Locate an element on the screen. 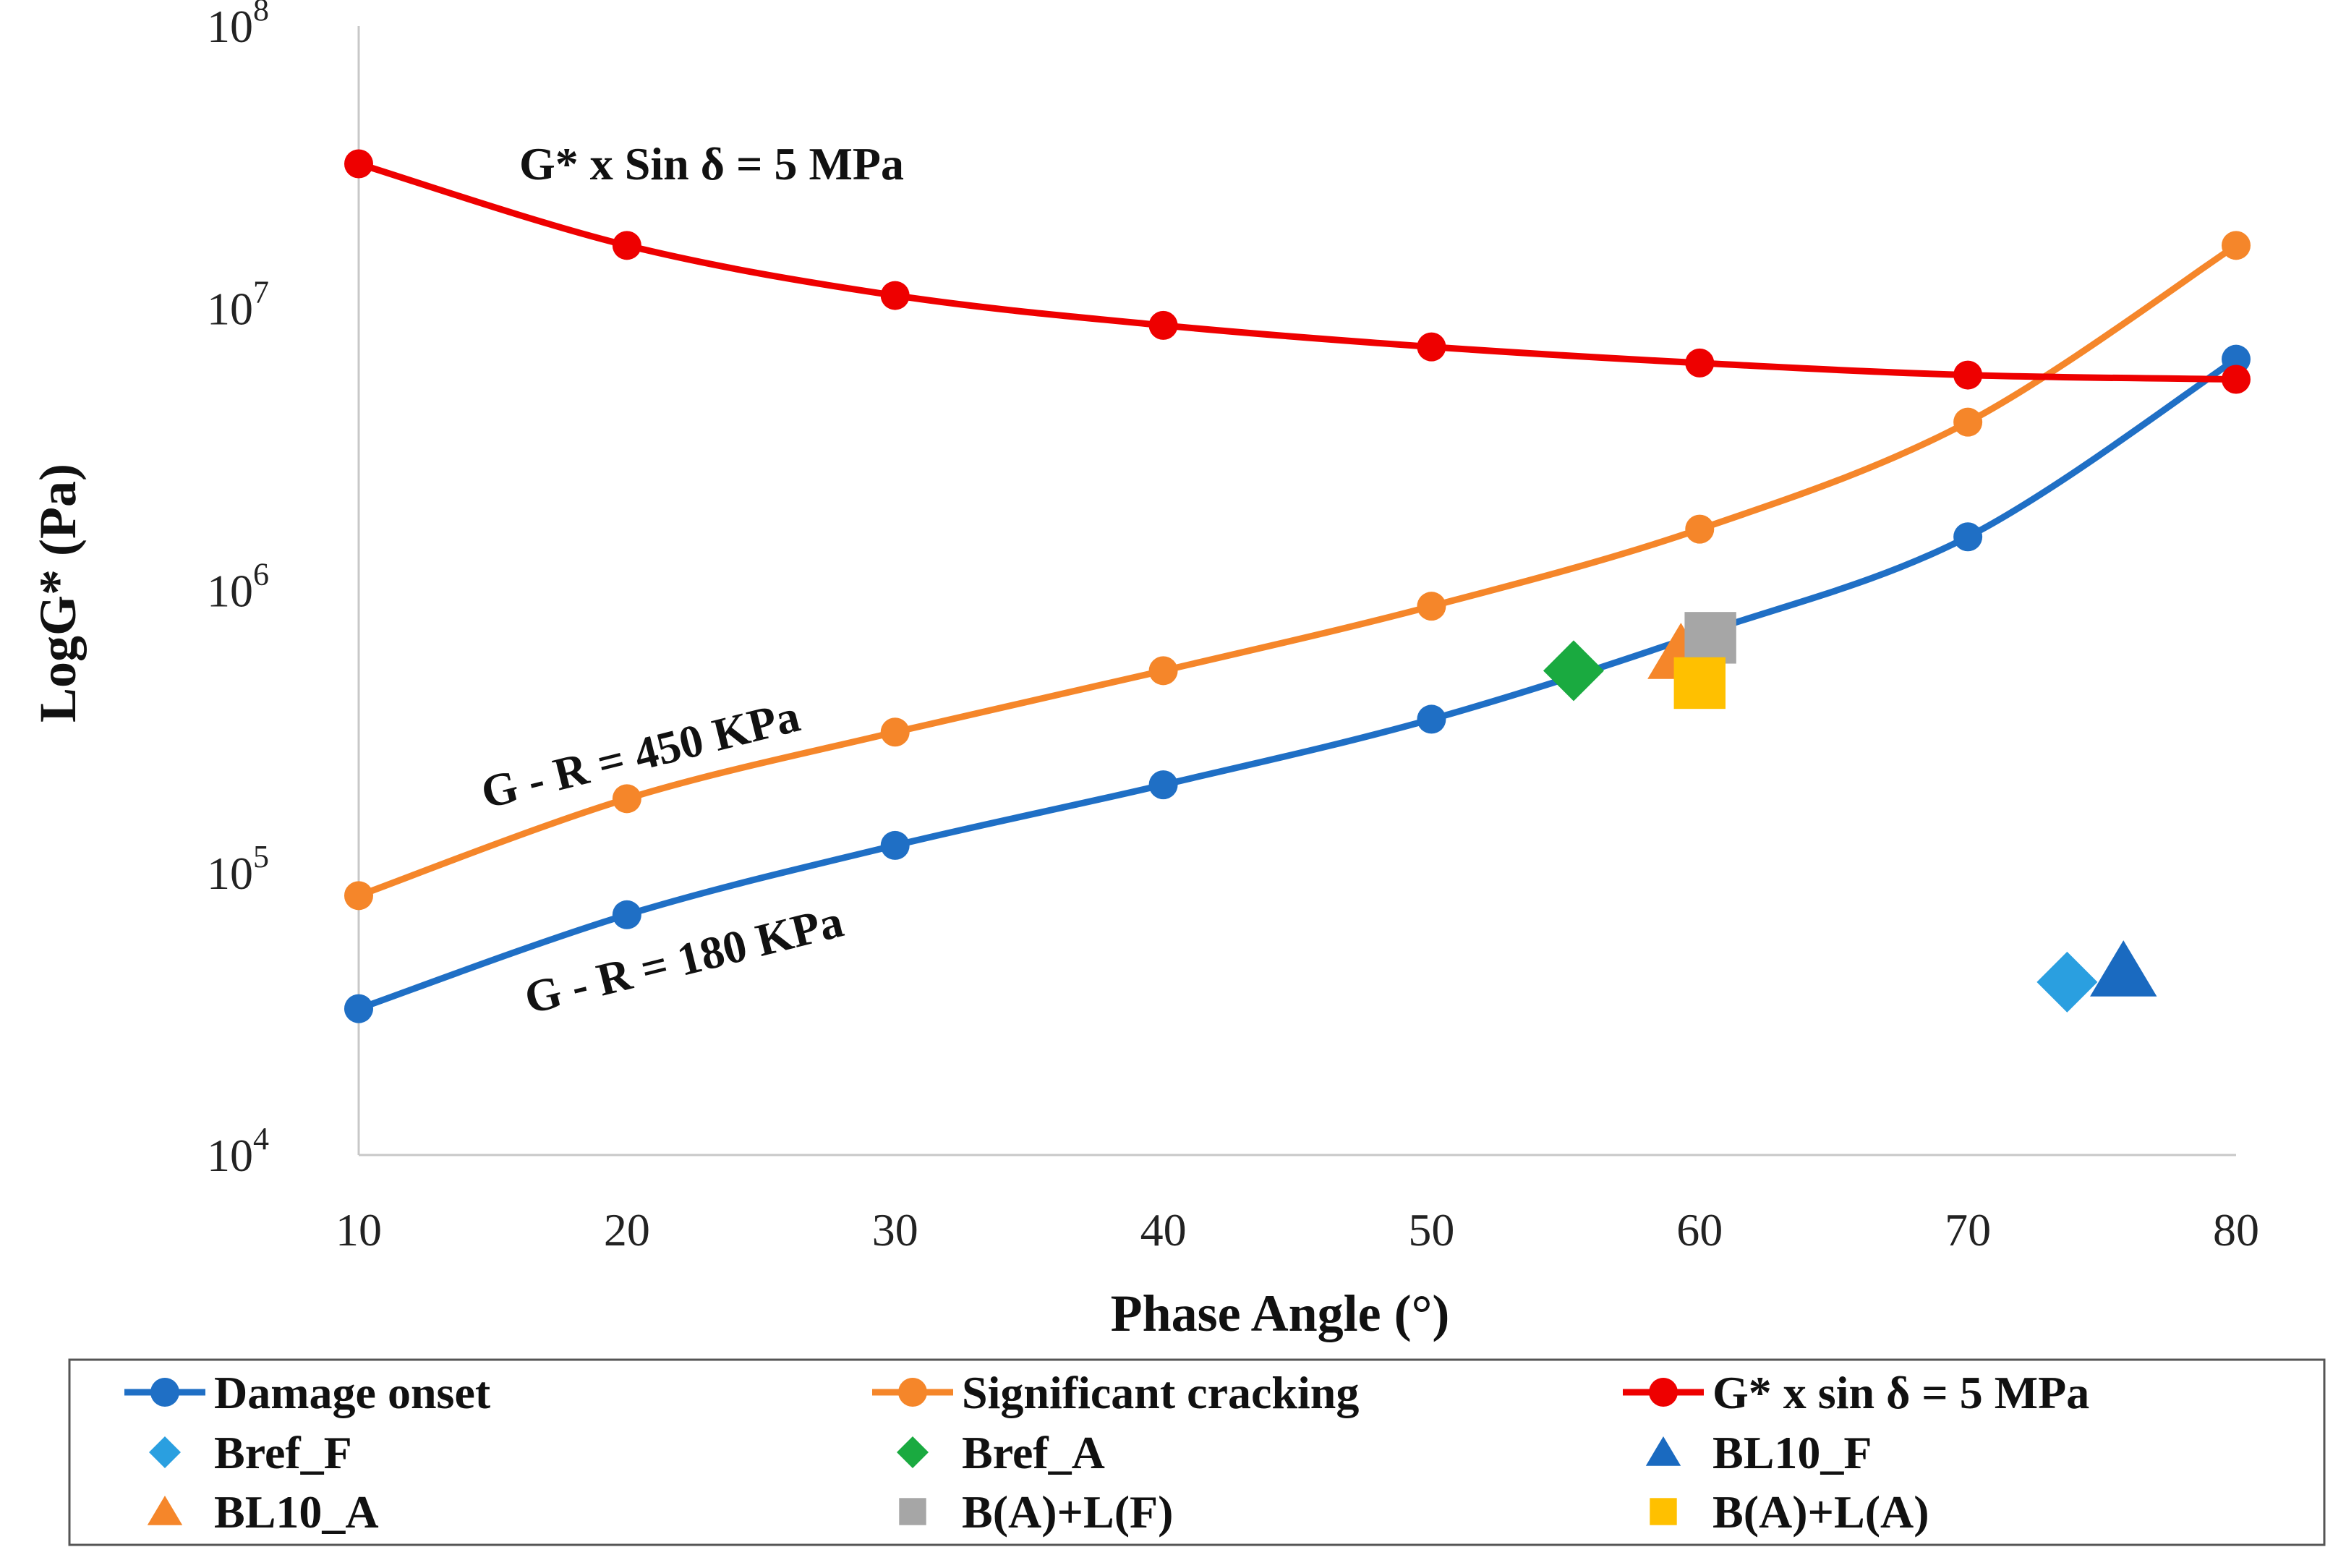  legend-item-b-a-l-a: B(A)+L(A) is located at coordinates (1789, 1512).